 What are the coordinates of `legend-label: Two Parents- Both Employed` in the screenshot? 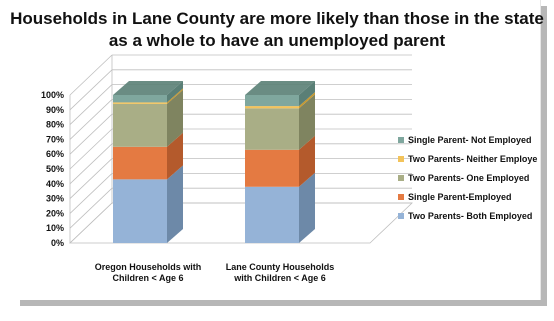 It's located at (470, 216).